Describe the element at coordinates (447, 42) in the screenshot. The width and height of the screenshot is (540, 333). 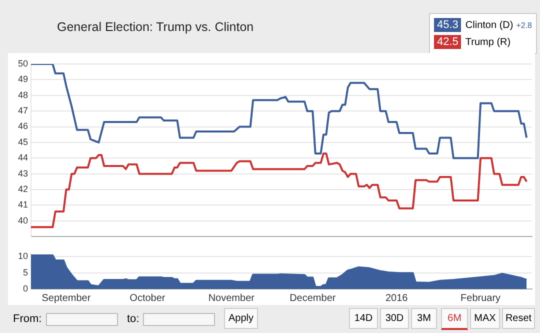
I see `text: 42.5` at that location.